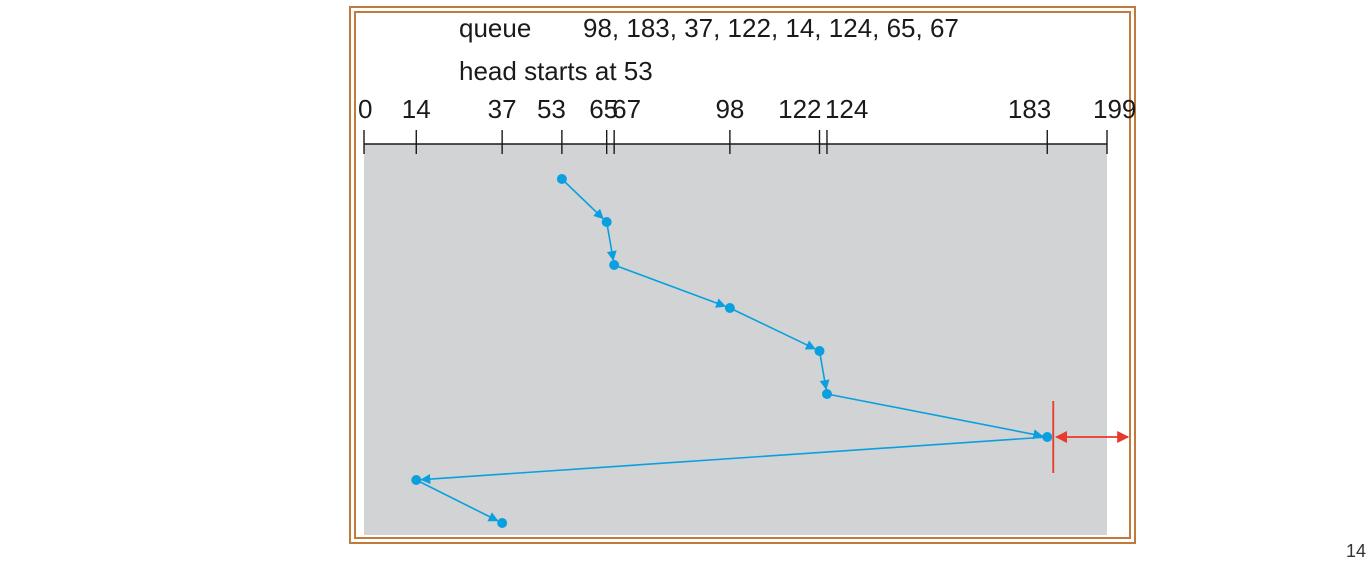 This screenshot has height=562, width=1372. I want to click on tick-label-14: 14, so click(416, 109).